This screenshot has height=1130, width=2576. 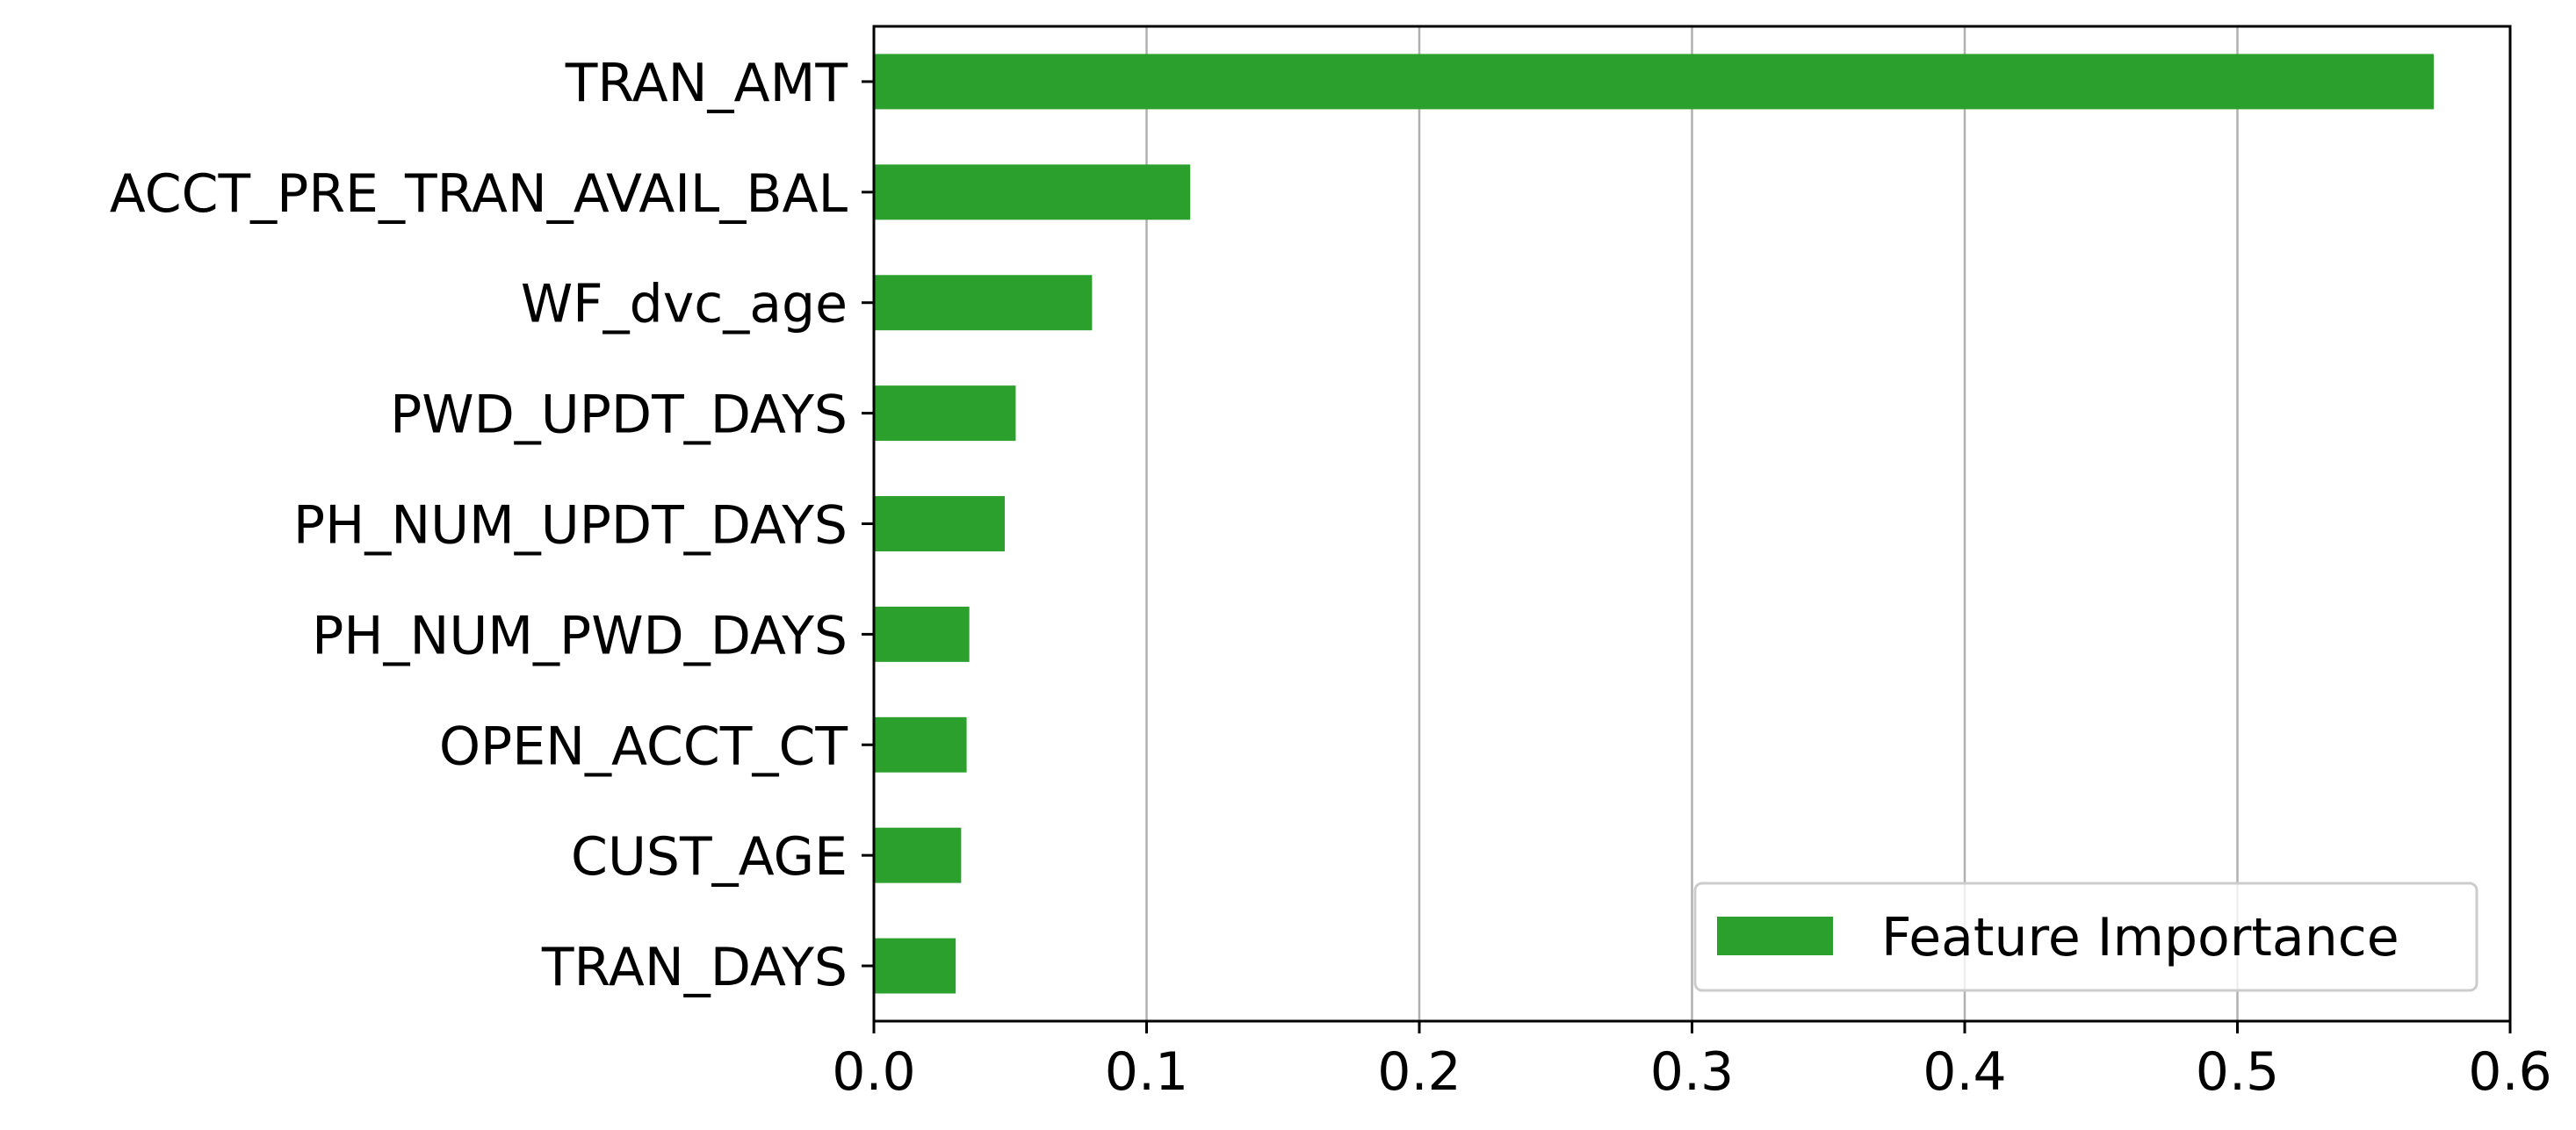 What do you see at coordinates (873, 1072) in the screenshot?
I see `x-tick-label: 0.0` at bounding box center [873, 1072].